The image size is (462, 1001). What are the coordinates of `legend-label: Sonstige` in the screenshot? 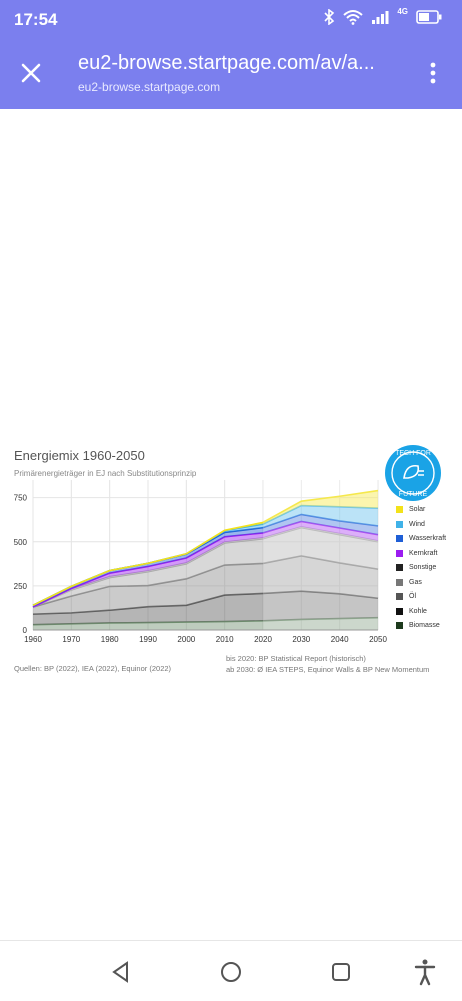 It's located at (423, 567).